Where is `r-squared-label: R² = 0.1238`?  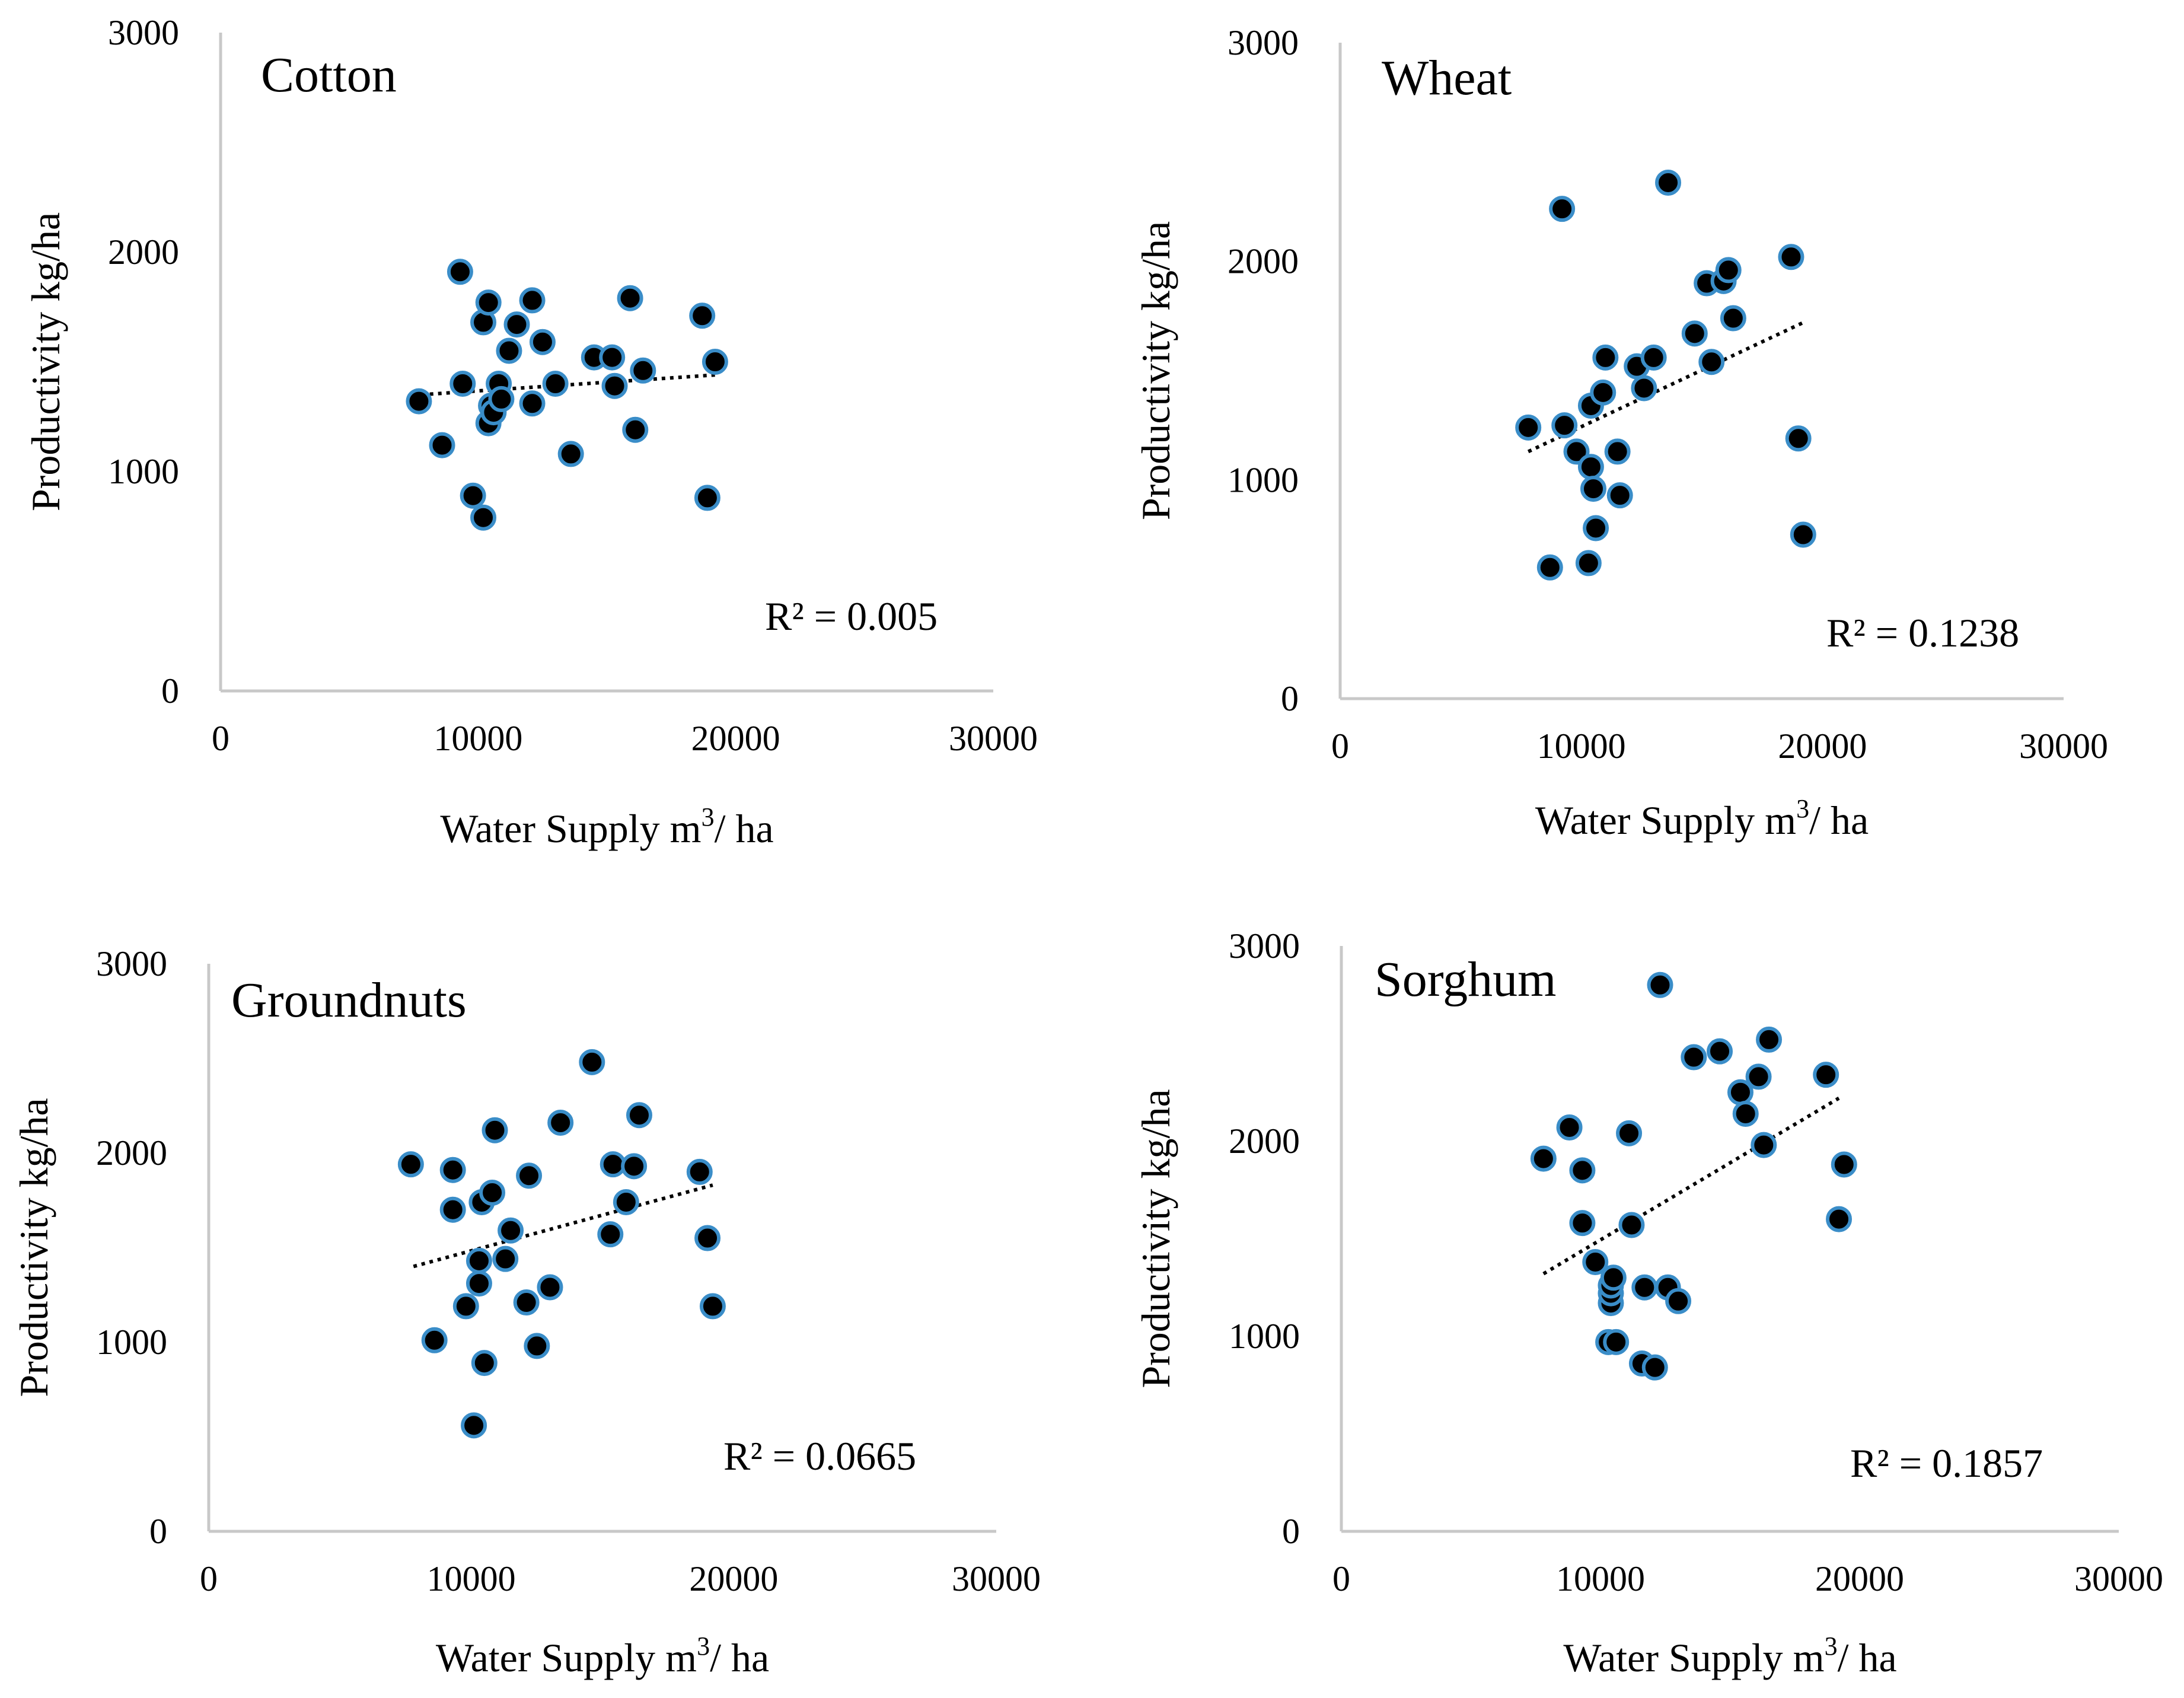 r-squared-label: R² = 0.1238 is located at coordinates (1922, 632).